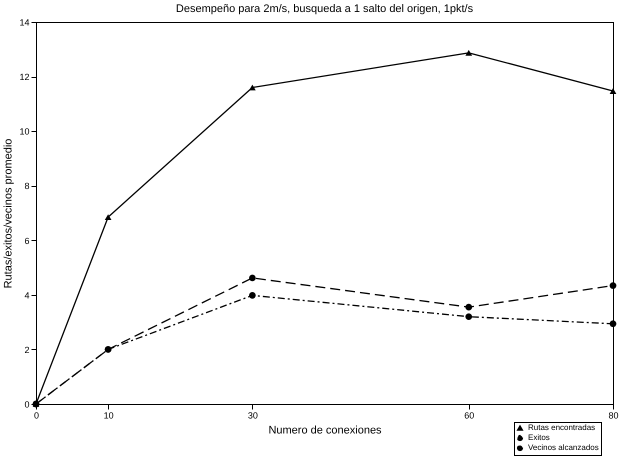 Image resolution: width=621 pixels, height=470 pixels. I want to click on x-tick-label: 80, so click(613, 415).